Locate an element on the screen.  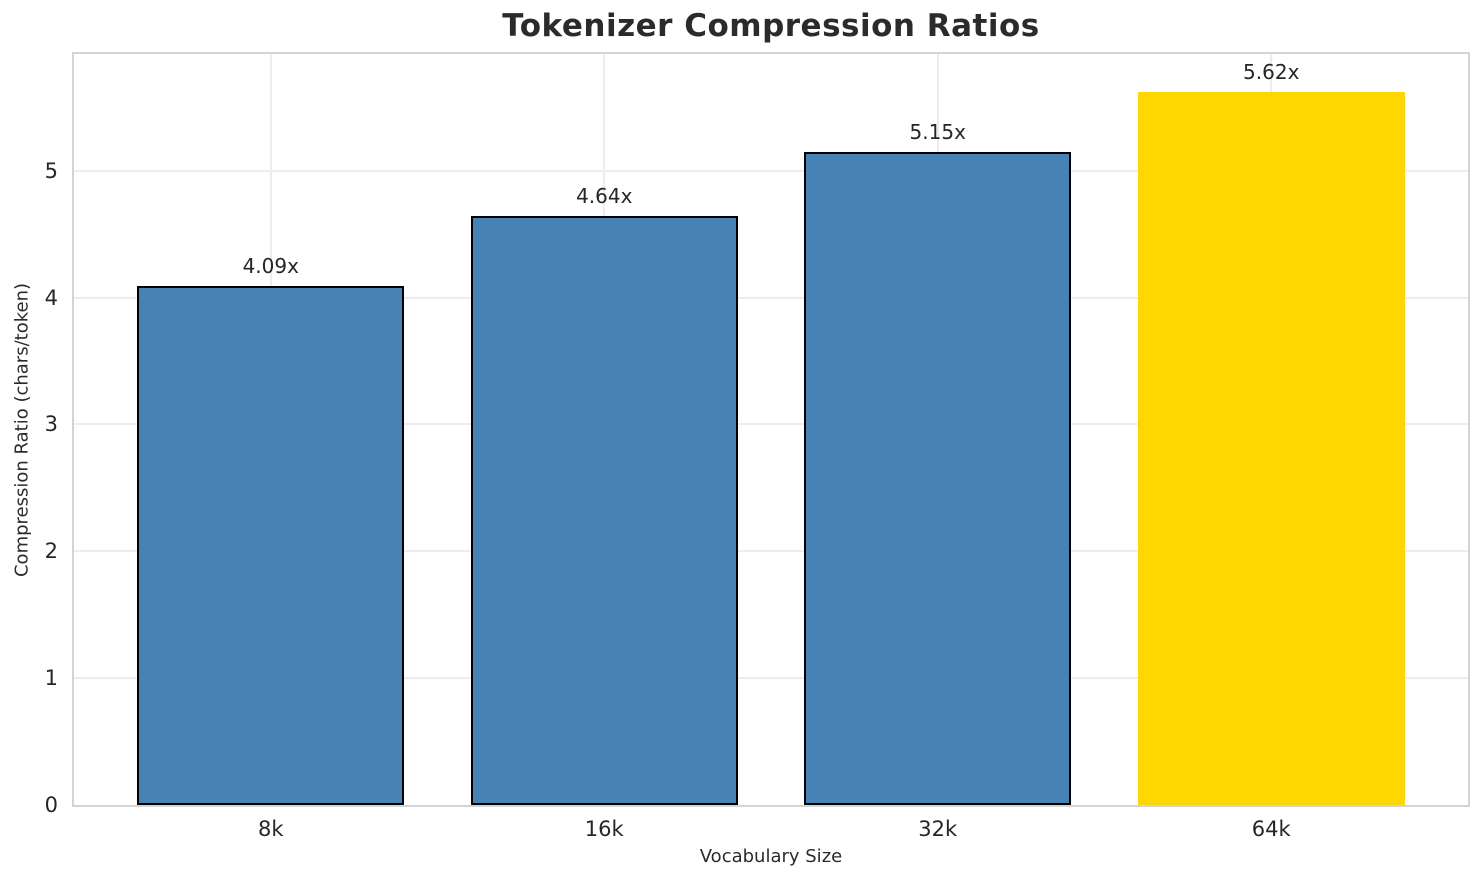
bar-32k is located at coordinates (938, 478).